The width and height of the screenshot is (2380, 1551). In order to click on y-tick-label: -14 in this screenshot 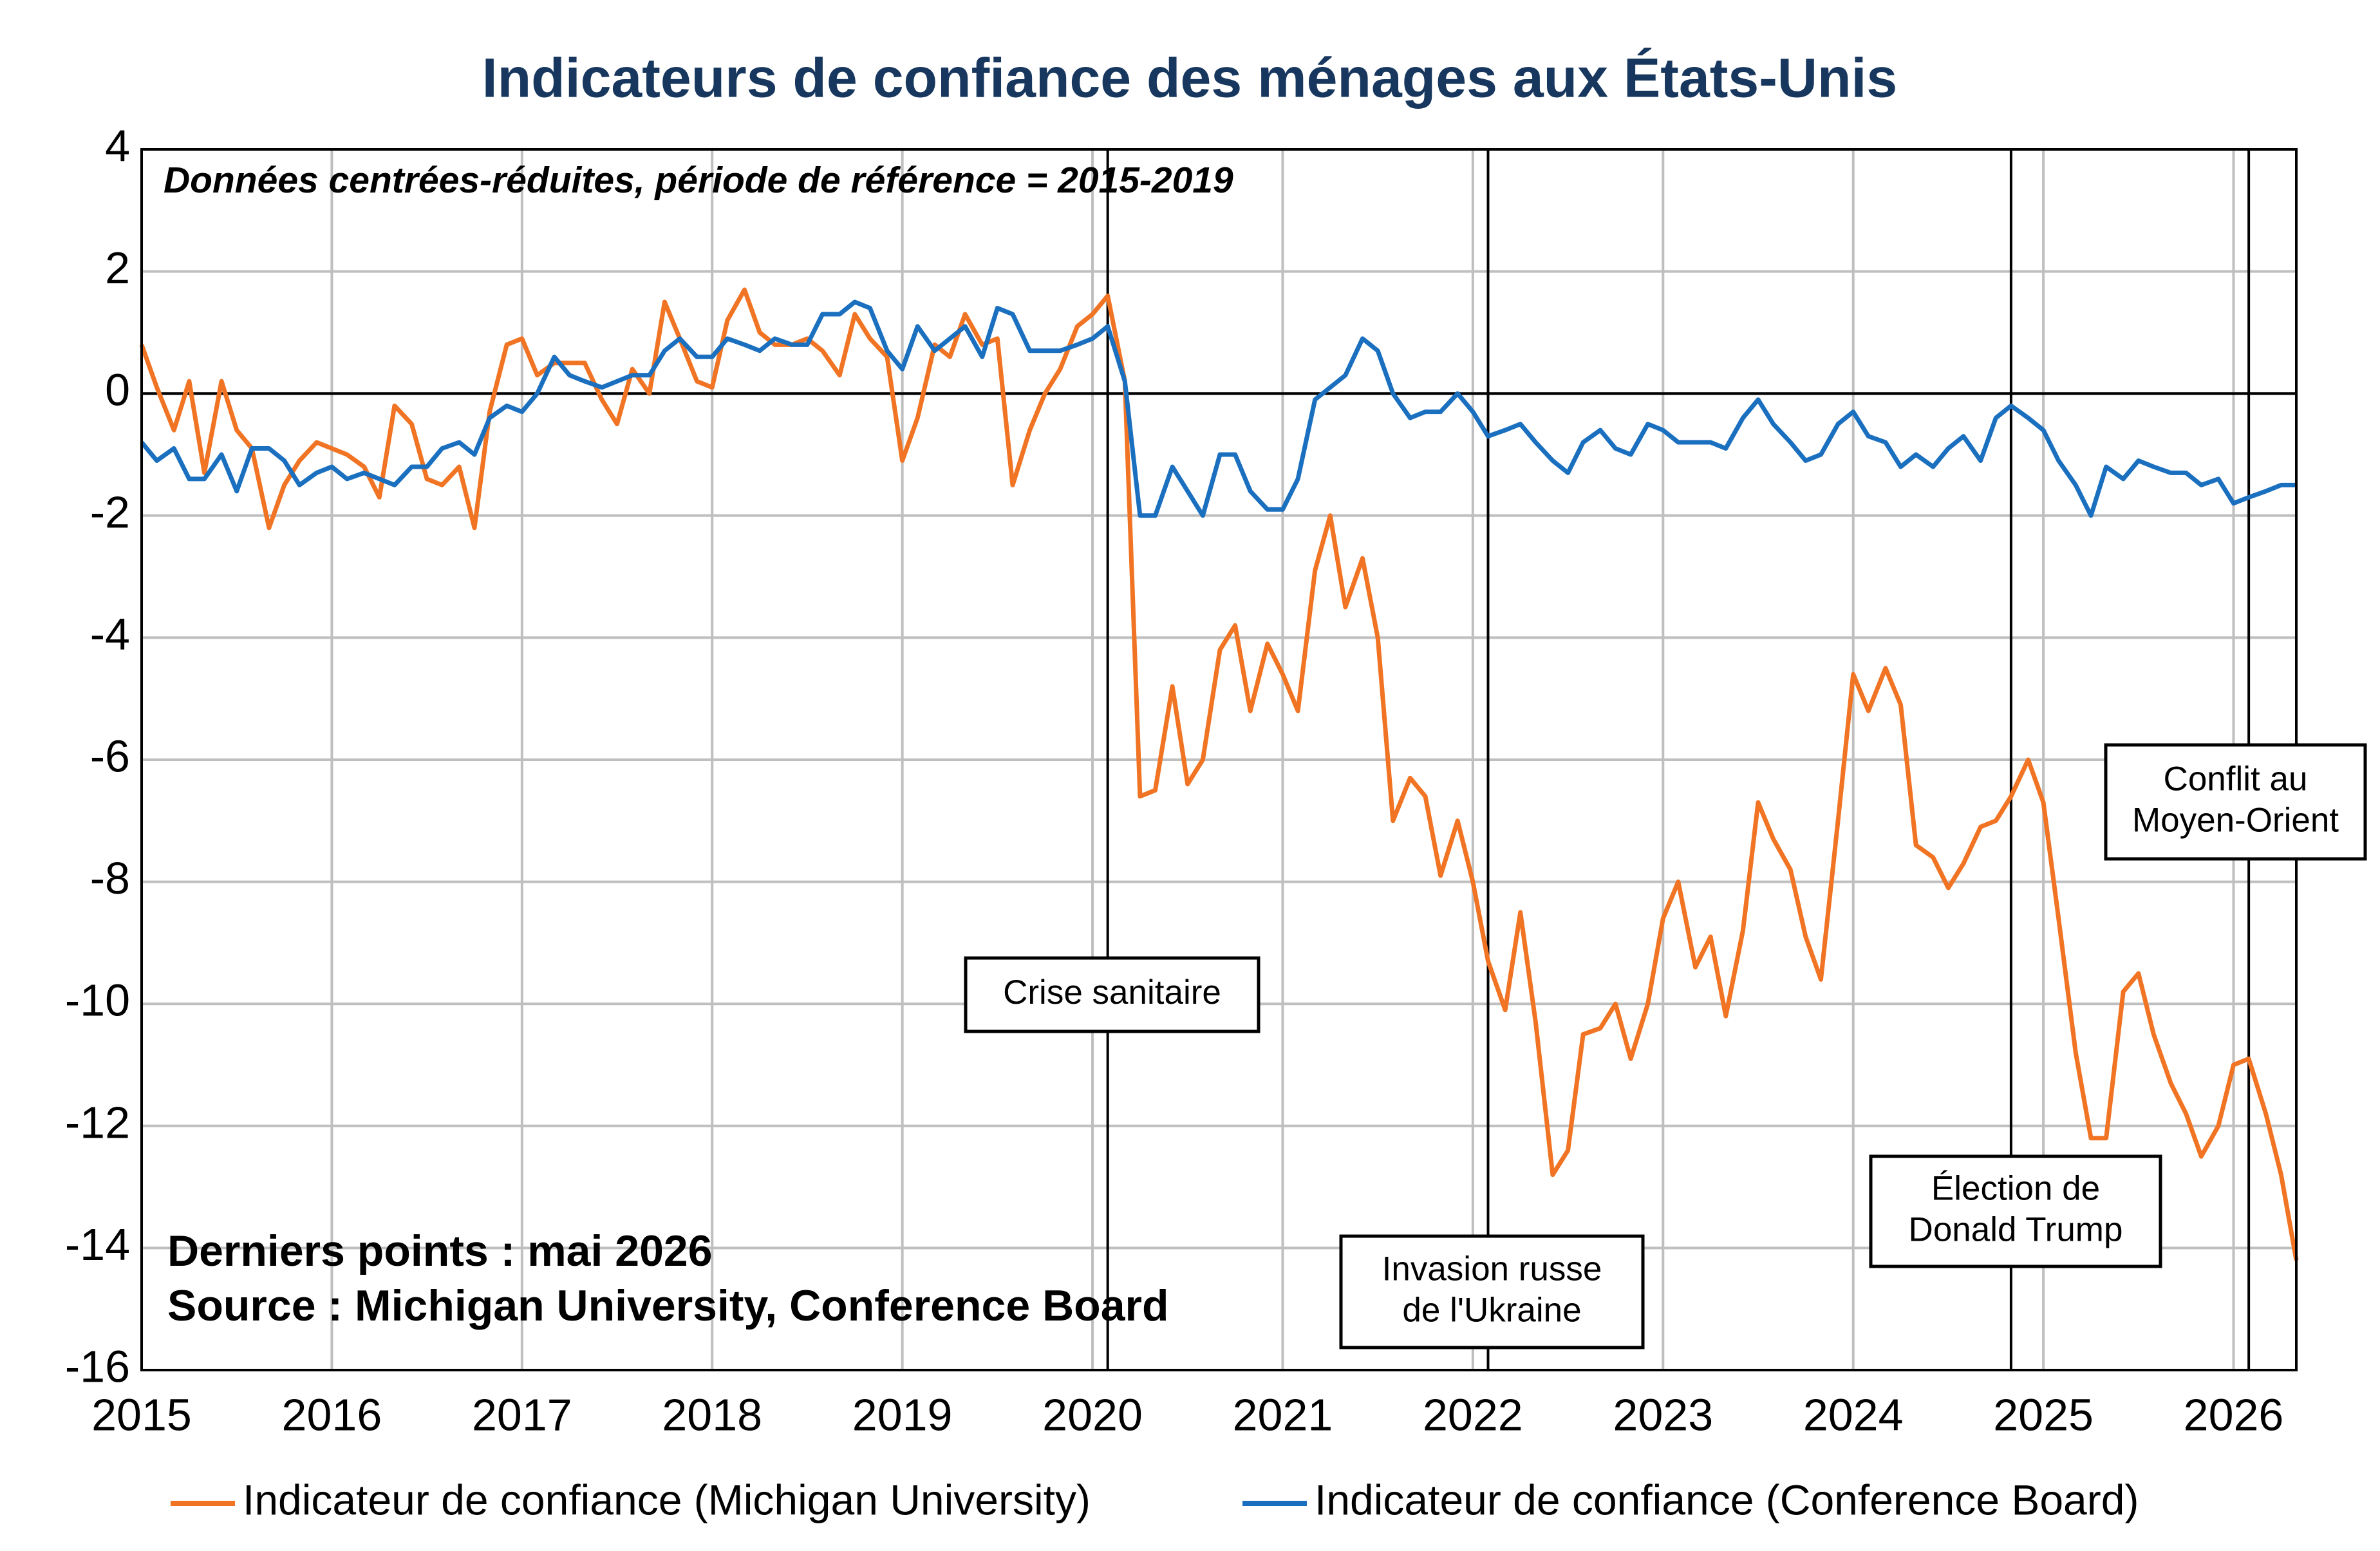, I will do `click(97, 1244)`.